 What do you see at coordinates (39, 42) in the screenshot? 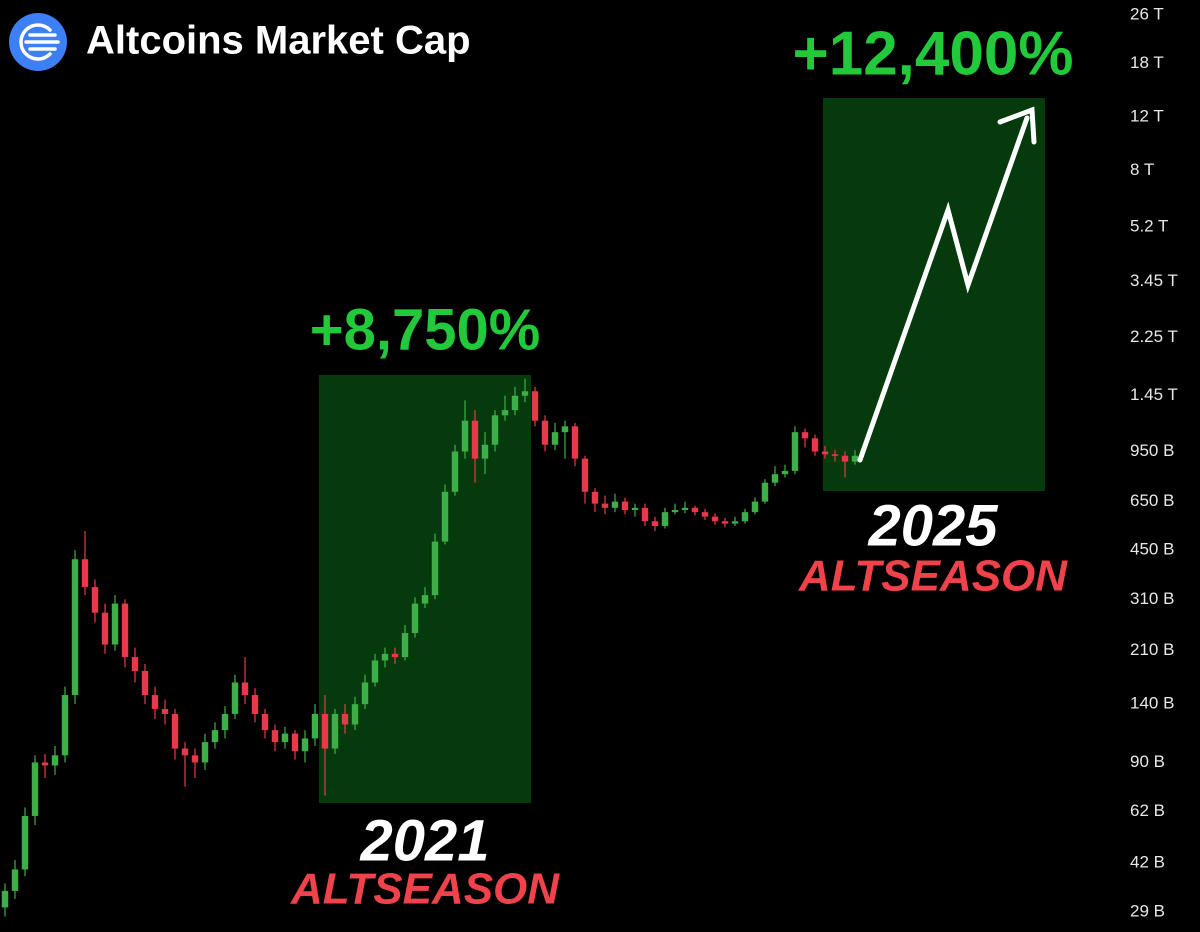
I see `logo-mark` at bounding box center [39, 42].